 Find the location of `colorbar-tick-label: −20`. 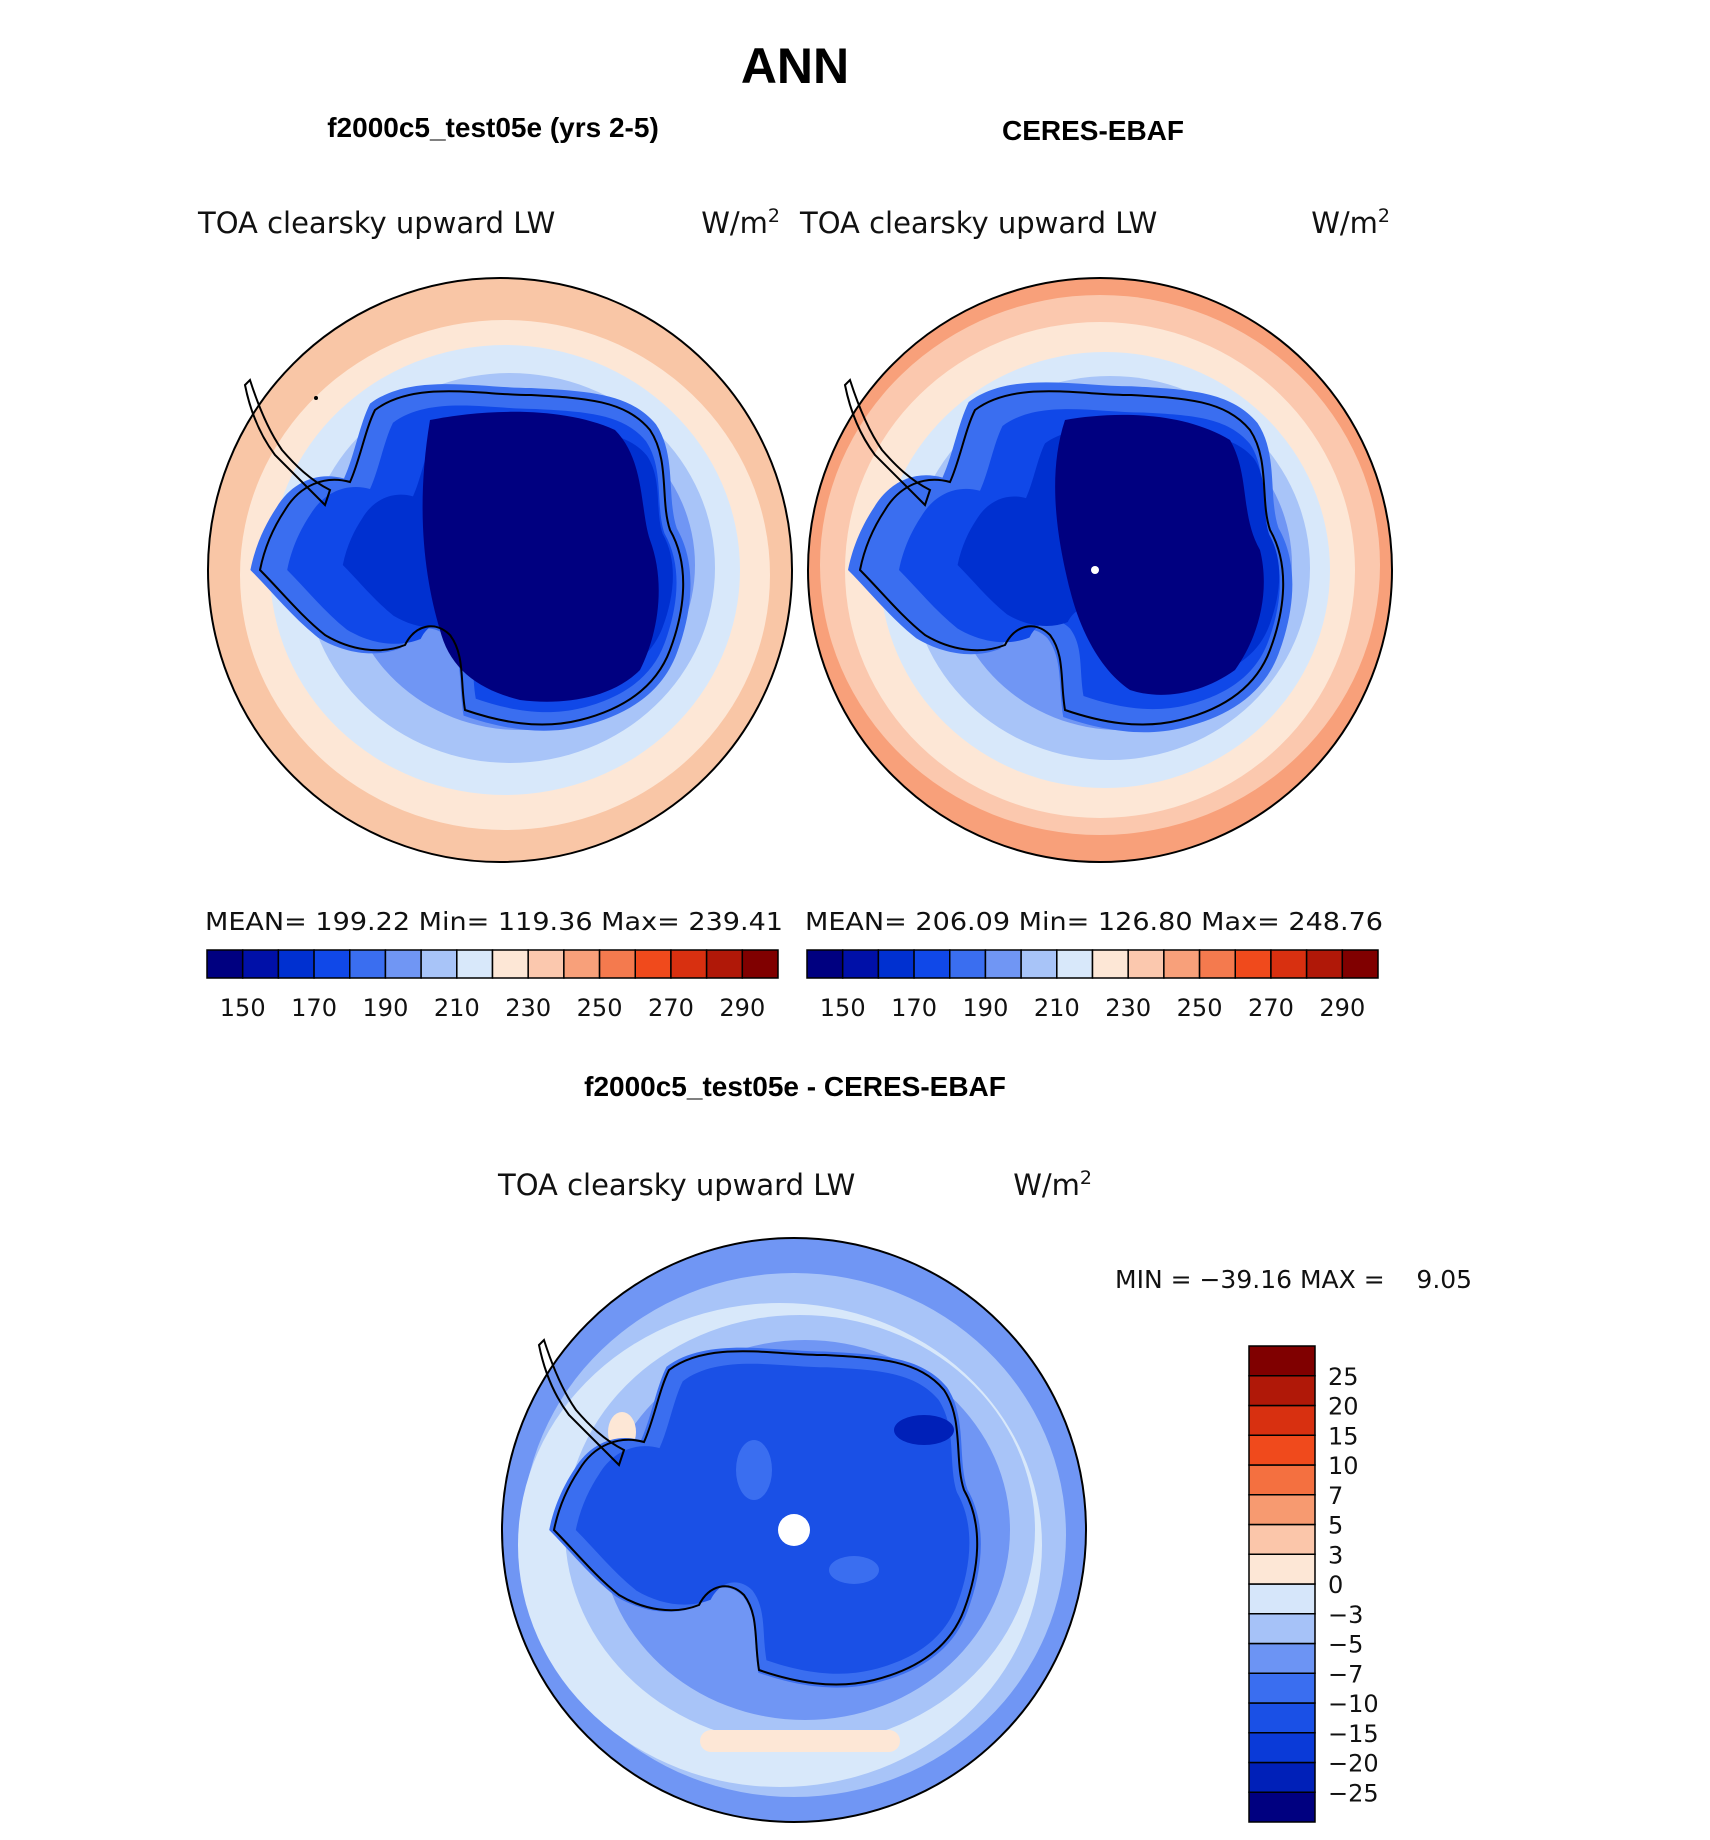

colorbar-tick-label: −20 is located at coordinates (1353, 1764).